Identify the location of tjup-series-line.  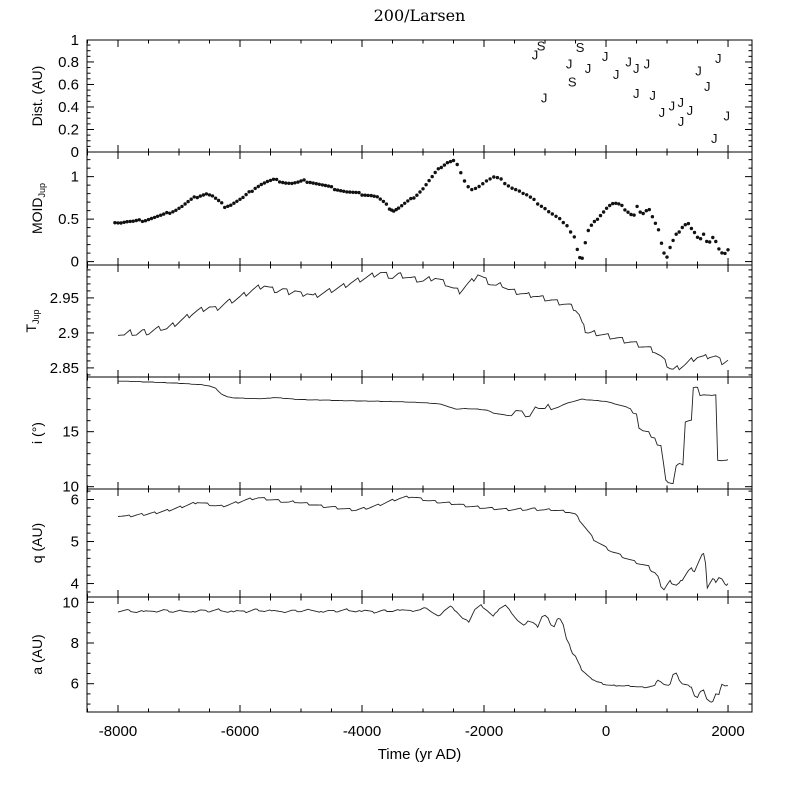
(423, 321).